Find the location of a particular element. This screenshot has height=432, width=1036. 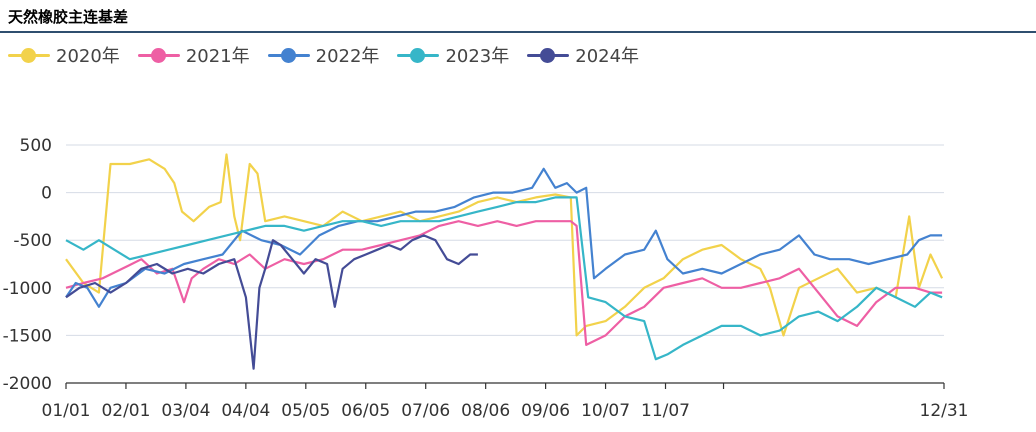

chart-title: 天然橡胶主连基差 is located at coordinates (68, 17).